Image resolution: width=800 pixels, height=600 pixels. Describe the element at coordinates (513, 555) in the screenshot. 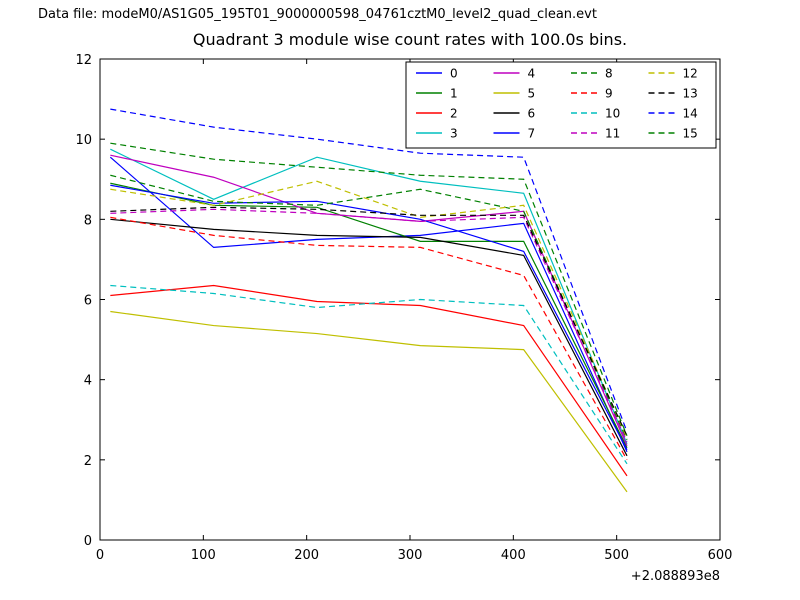

I see `x-tick-label: 400` at that location.